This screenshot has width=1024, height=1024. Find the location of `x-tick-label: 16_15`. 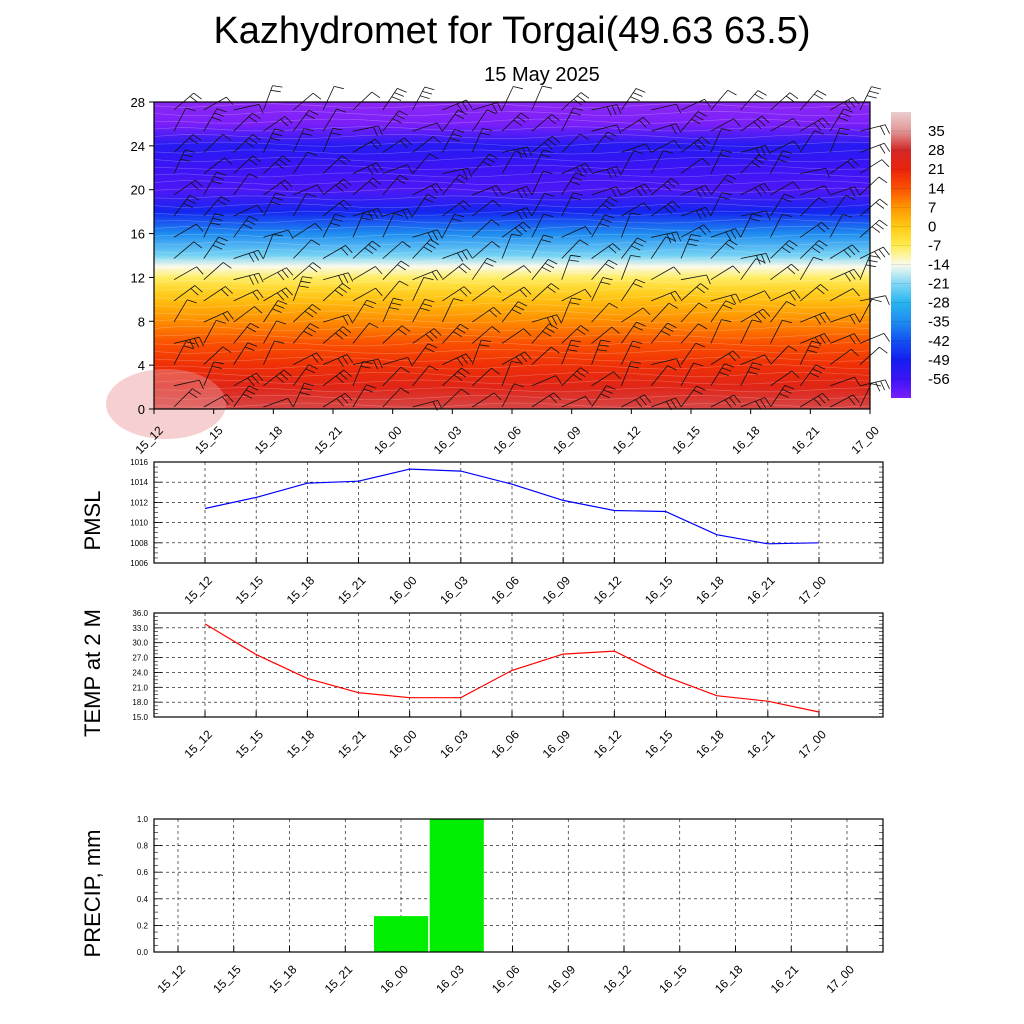

x-tick-label: 16_15 is located at coordinates (659, 590).